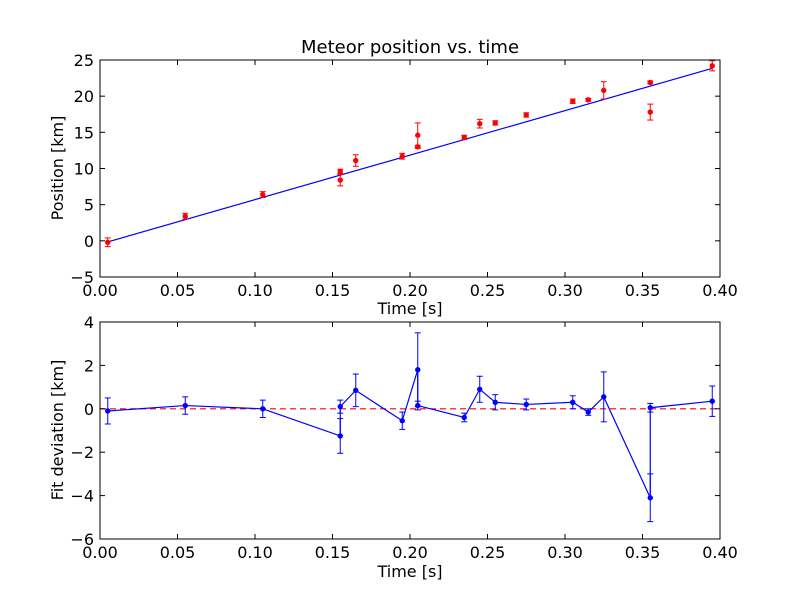 Image resolution: width=800 pixels, height=600 pixels. What do you see at coordinates (57, 168) in the screenshot?
I see `y-axis-label: Position [km]` at bounding box center [57, 168].